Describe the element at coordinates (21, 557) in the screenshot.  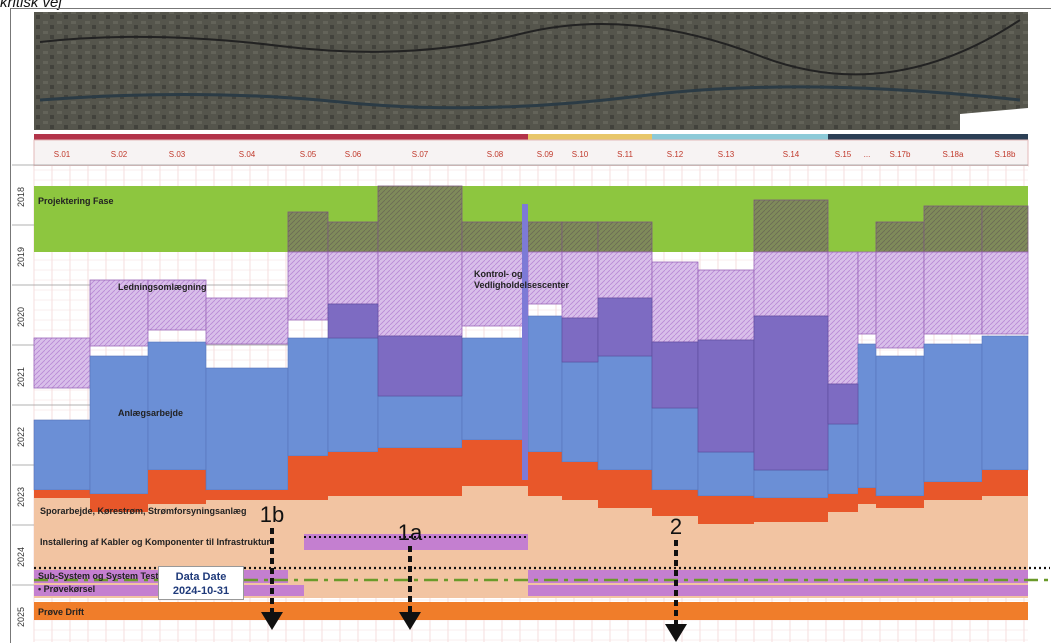
I see `year-tick-label: 2024` at that location.